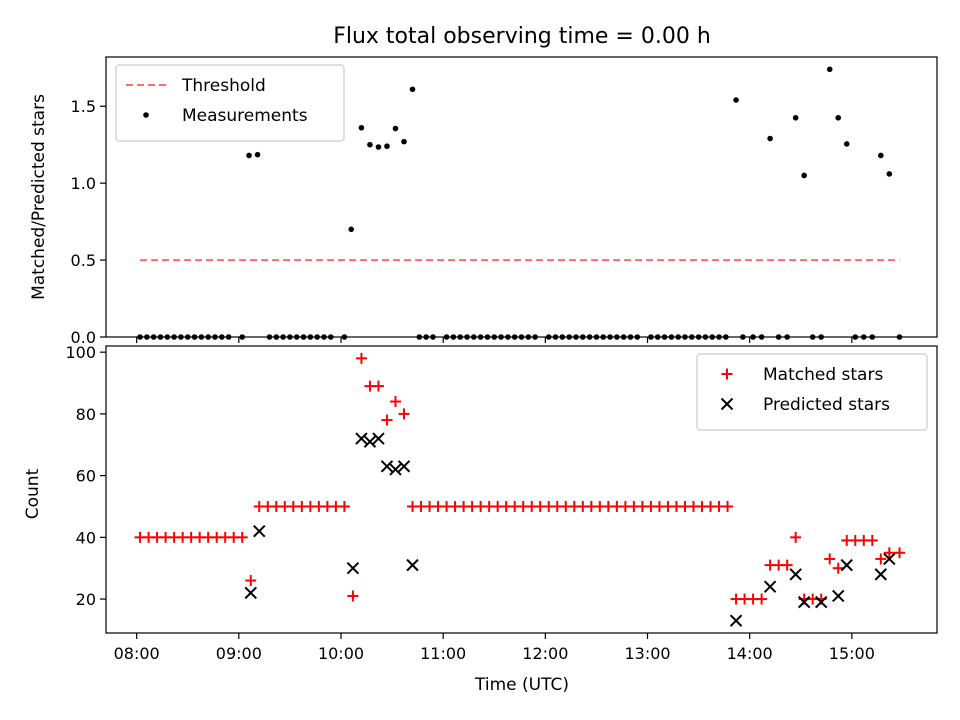 This screenshot has width=960, height=720. What do you see at coordinates (852, 653) in the screenshot?
I see `x-tick-label: 15:00` at bounding box center [852, 653].